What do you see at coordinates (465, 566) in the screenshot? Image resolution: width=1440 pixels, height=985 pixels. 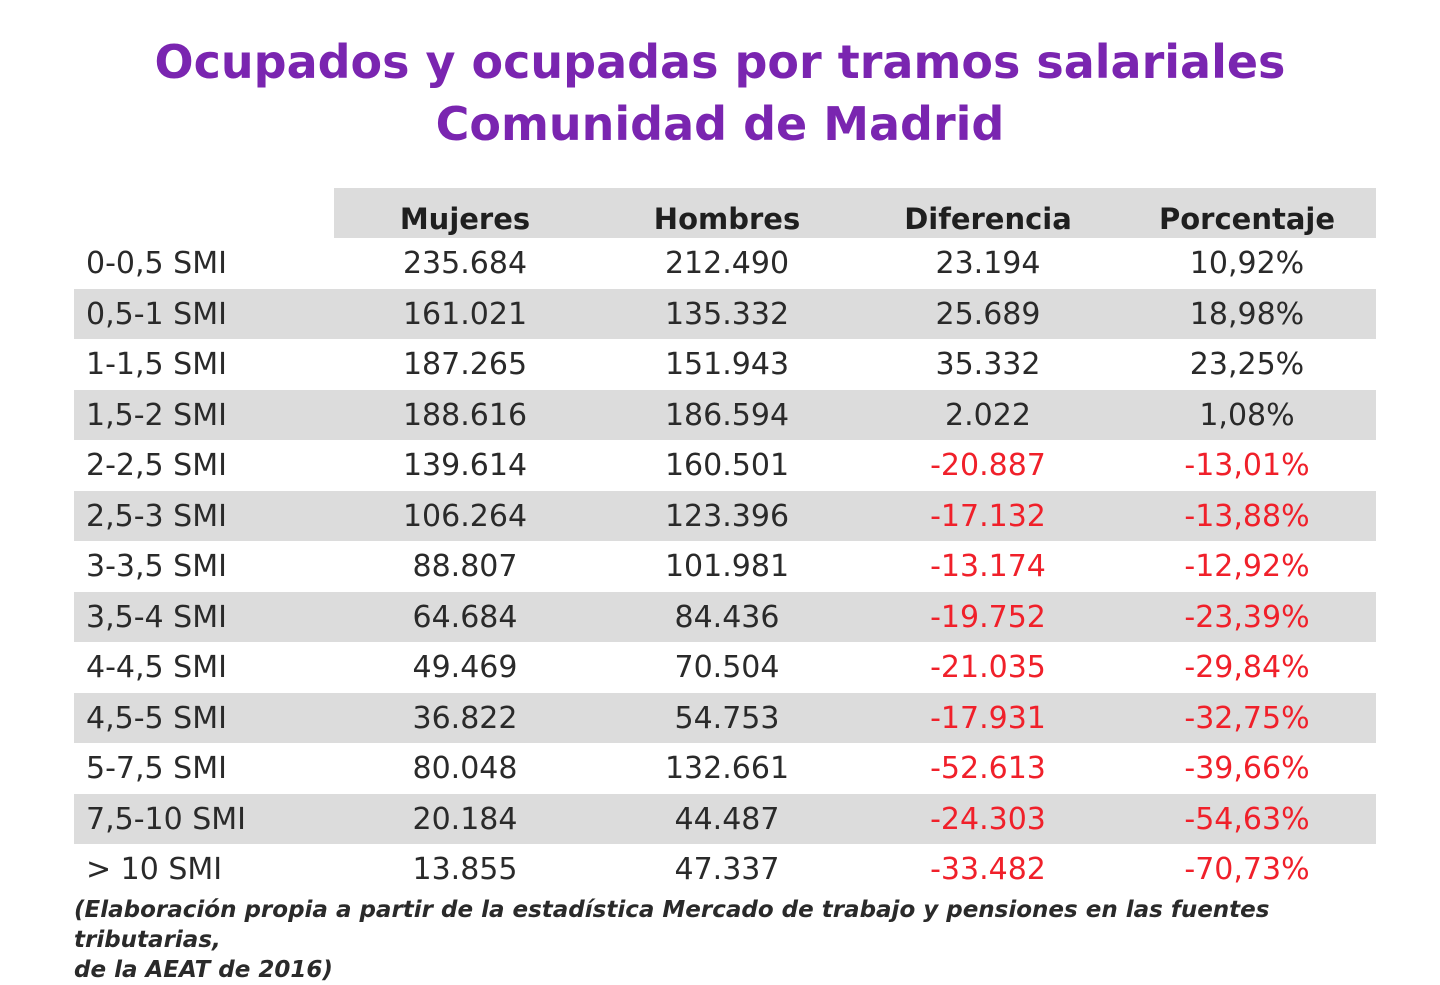 I see `cell-mujeres: 88.807` at bounding box center [465, 566].